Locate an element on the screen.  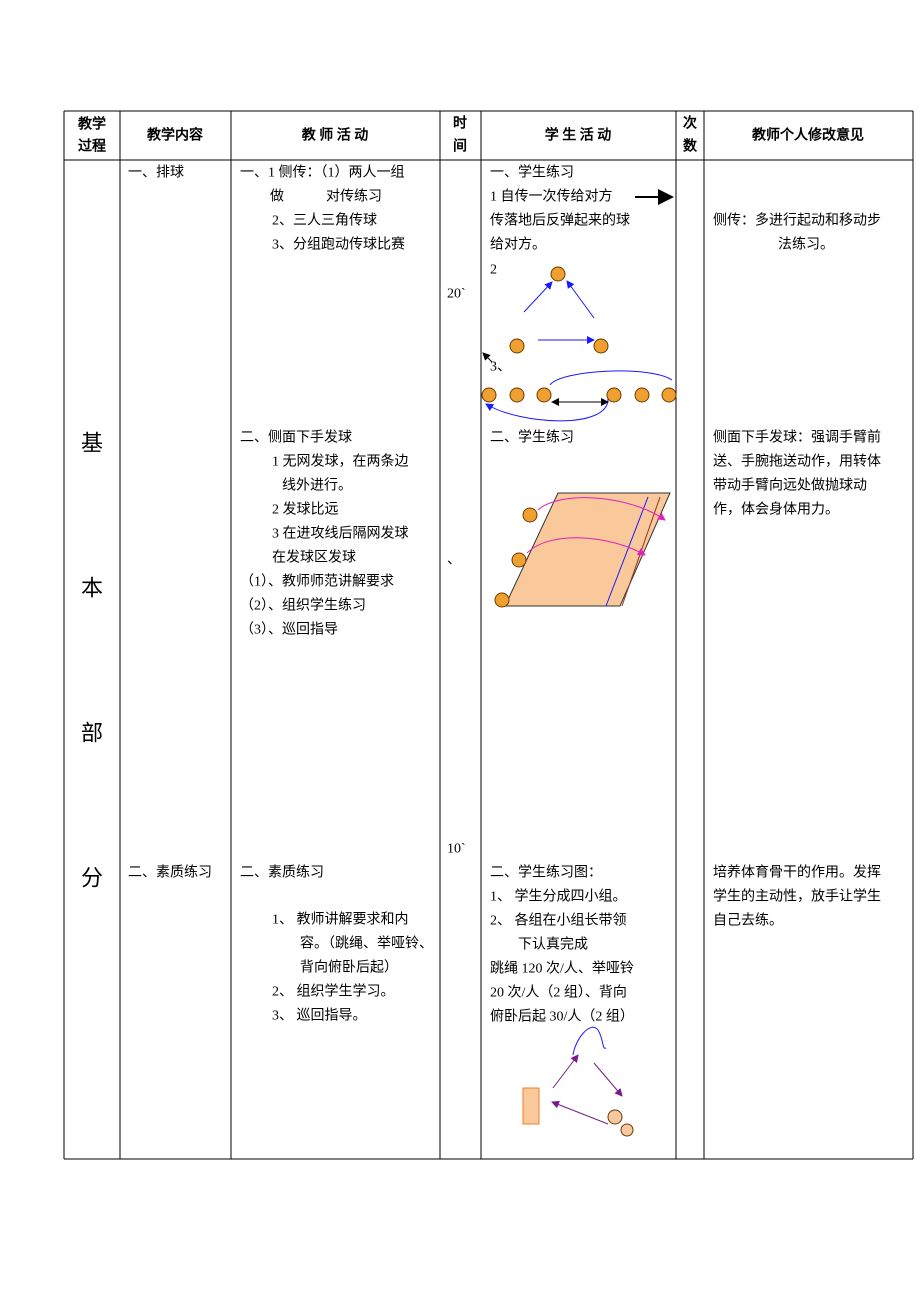
line: 2 发球比远 is located at coordinates (305, 510).